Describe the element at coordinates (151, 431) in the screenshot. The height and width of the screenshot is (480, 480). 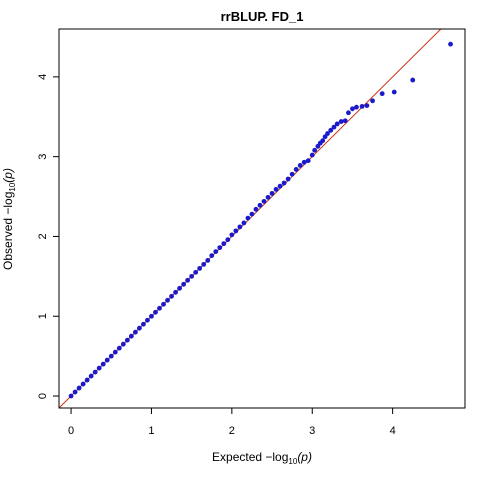
I see `x-tick-label: 1` at that location.